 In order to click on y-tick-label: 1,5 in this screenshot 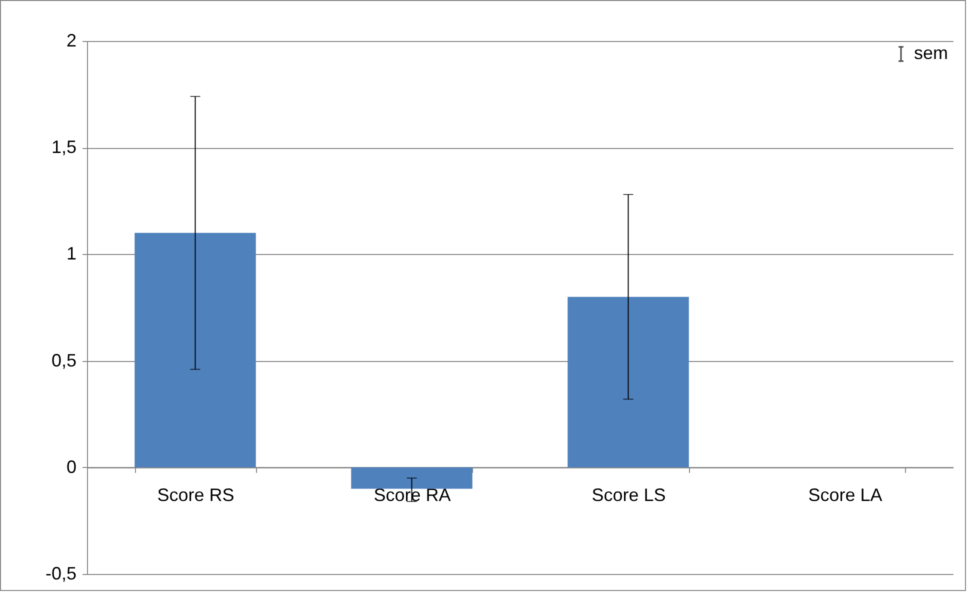, I will do `click(63, 147)`.